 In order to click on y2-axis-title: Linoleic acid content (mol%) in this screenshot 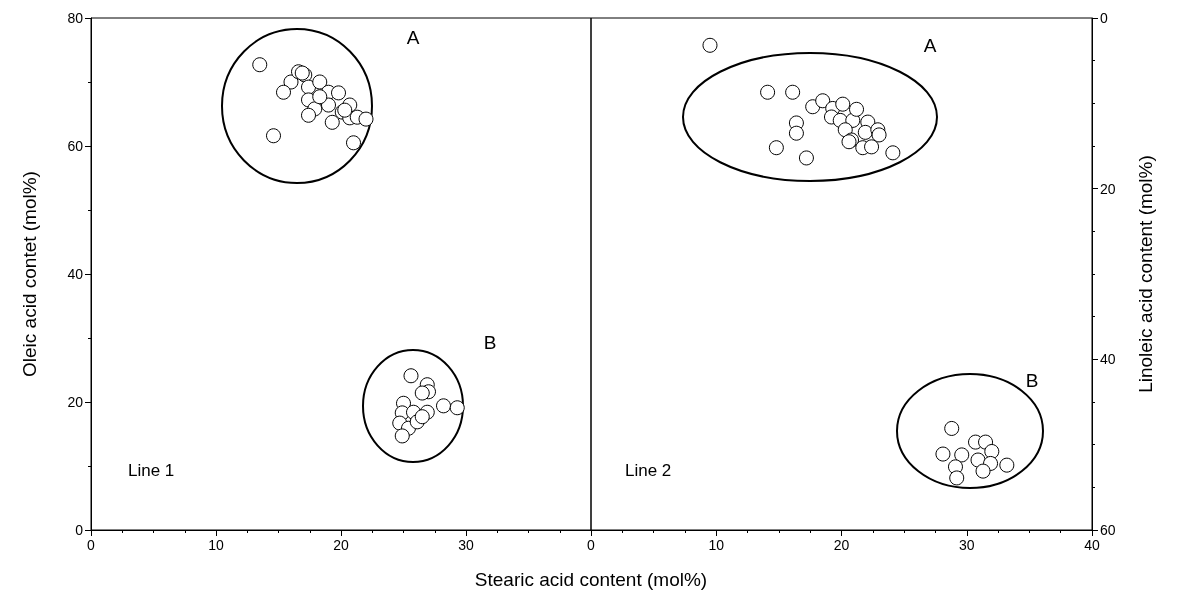, I will do `click(1145, 274)`.